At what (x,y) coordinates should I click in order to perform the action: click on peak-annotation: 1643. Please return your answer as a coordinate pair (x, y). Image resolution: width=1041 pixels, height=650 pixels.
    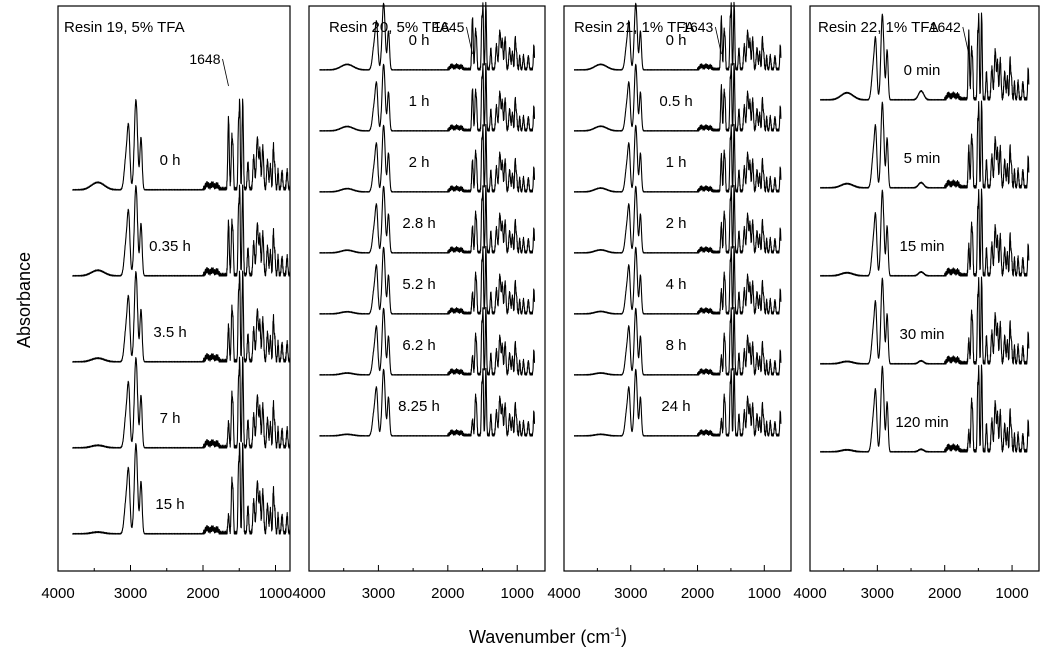
    Looking at the image, I should click on (697, 27).